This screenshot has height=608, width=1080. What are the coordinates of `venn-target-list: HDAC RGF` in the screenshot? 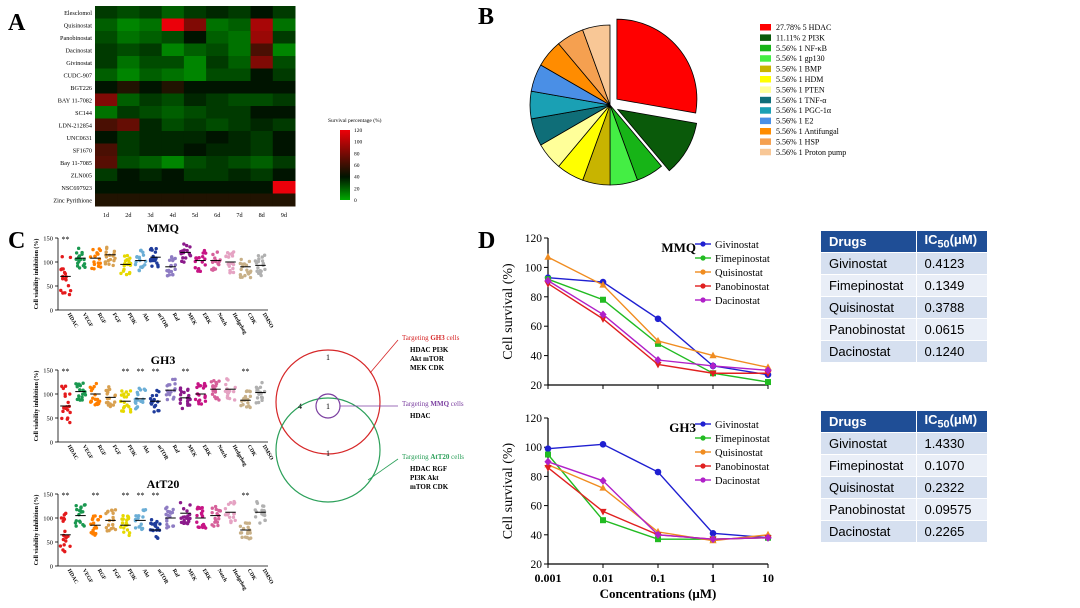 It's located at (428, 469).